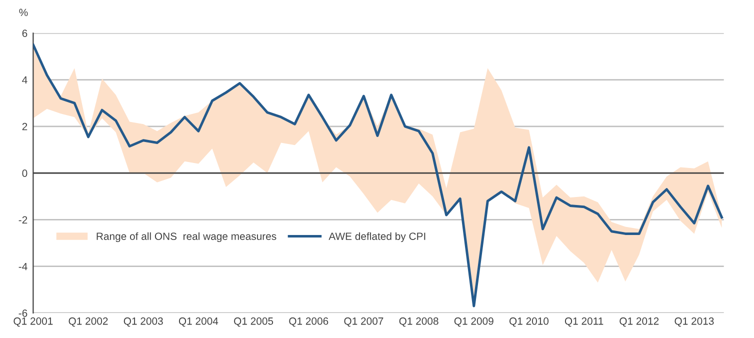 The width and height of the screenshot is (754, 338). I want to click on y-tick-label: -2, so click(23, 220).